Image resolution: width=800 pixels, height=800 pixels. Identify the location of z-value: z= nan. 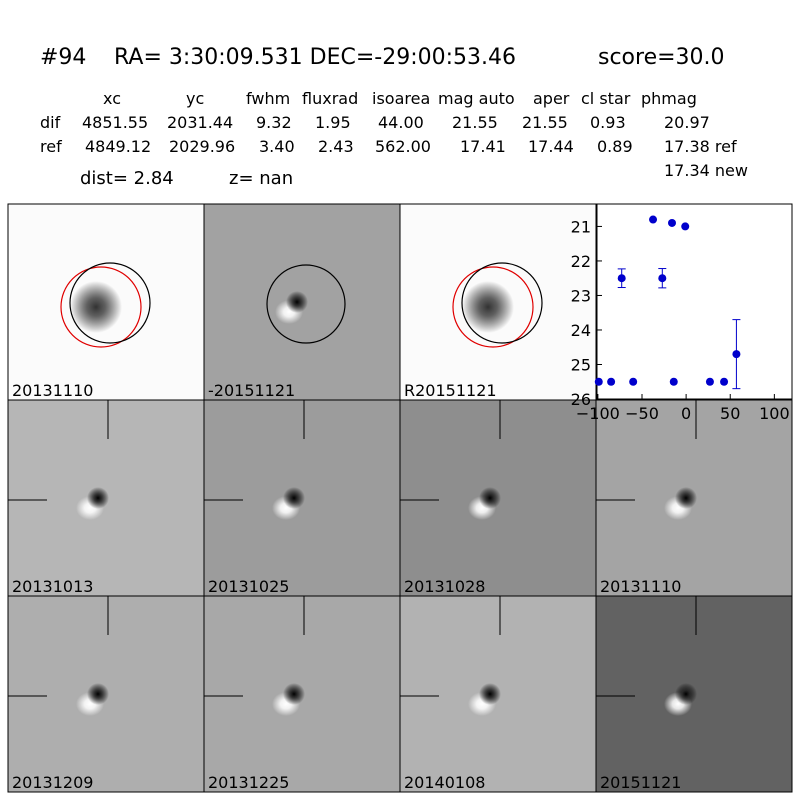
(261, 178).